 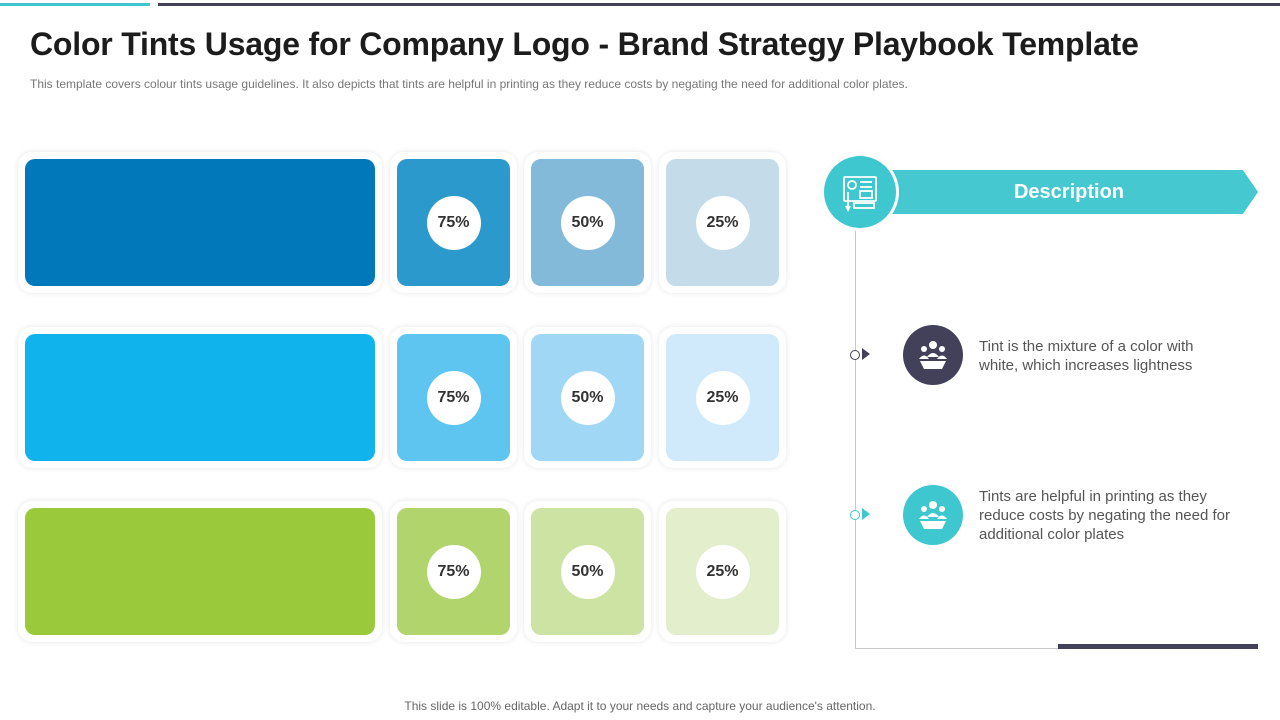 I want to click on bottom-accent-bar, so click(x=1158, y=646).